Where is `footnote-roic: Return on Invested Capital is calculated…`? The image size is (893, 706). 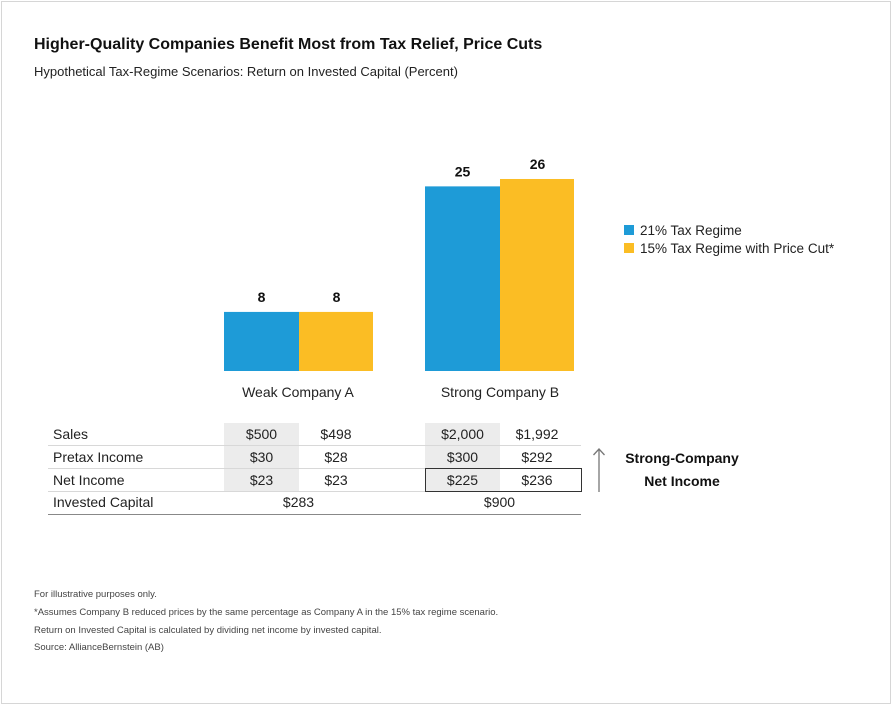 footnote-roic: Return on Invested Capital is calculated… is located at coordinates (208, 630).